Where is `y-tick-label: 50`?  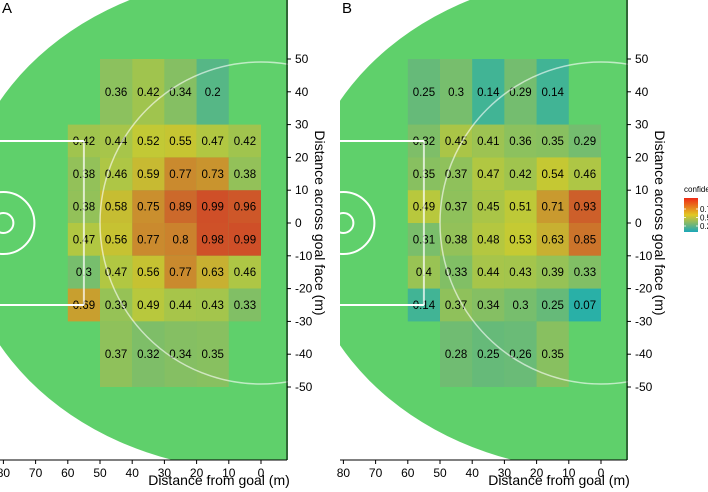
y-tick-label: 50 is located at coordinates (302, 59).